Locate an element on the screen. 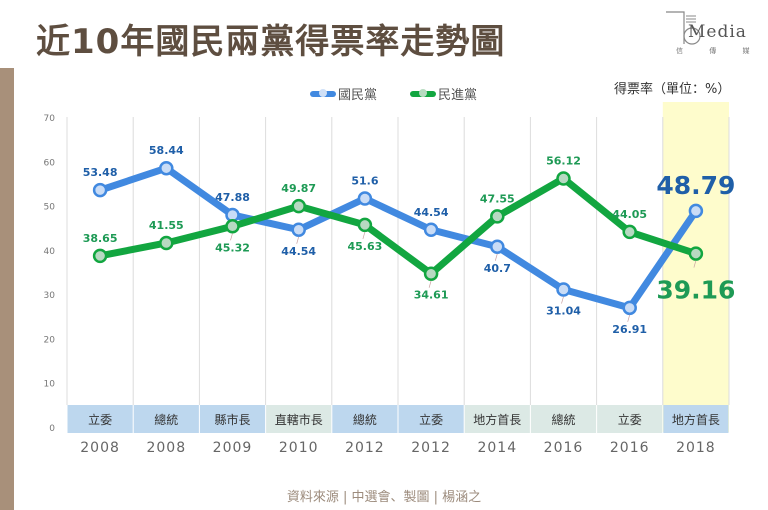 This screenshot has height=510, width=768. y-tick-label: 50 is located at coordinates (50, 208).